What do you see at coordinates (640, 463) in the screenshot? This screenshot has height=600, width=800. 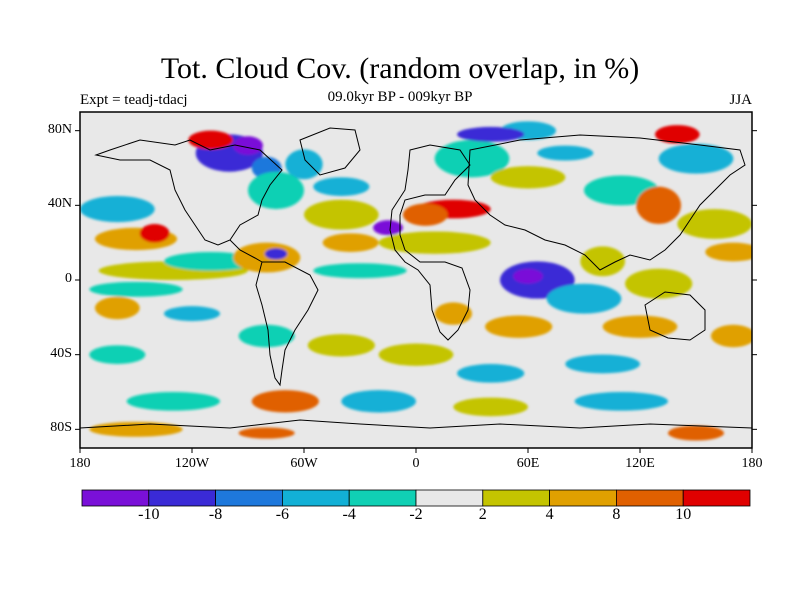 I see `lon-tick-label: 120E` at bounding box center [640, 463].